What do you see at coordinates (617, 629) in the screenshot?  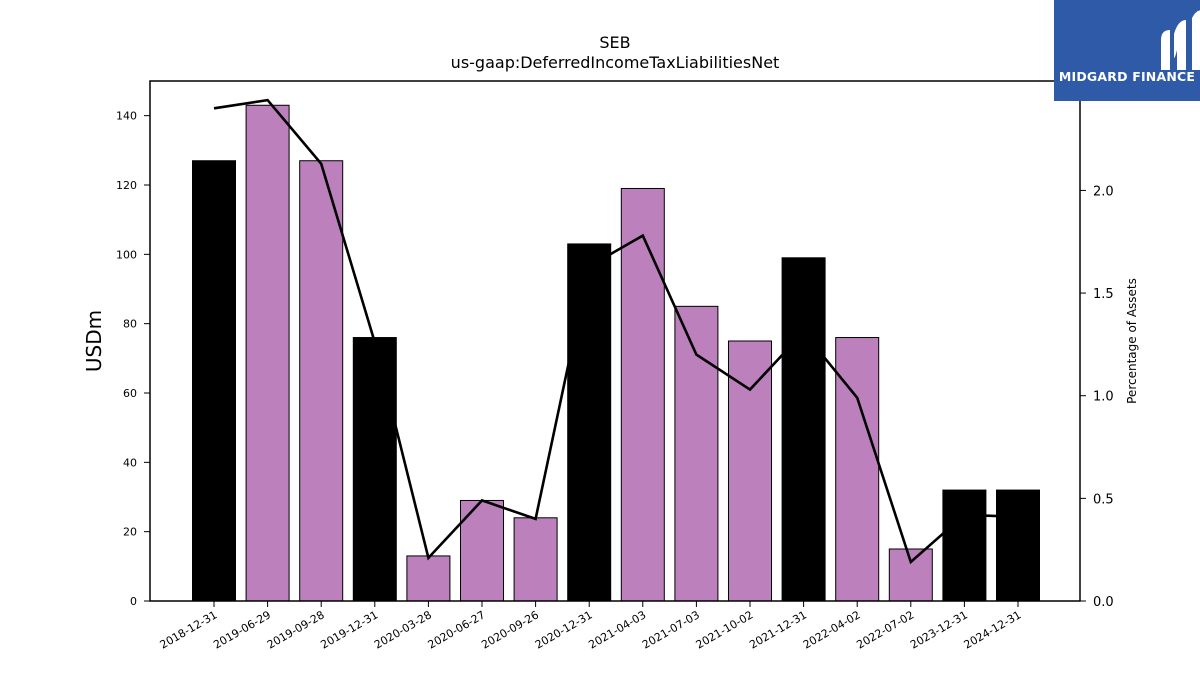 I see `x-tick-label: 2021-04-03` at bounding box center [617, 629].